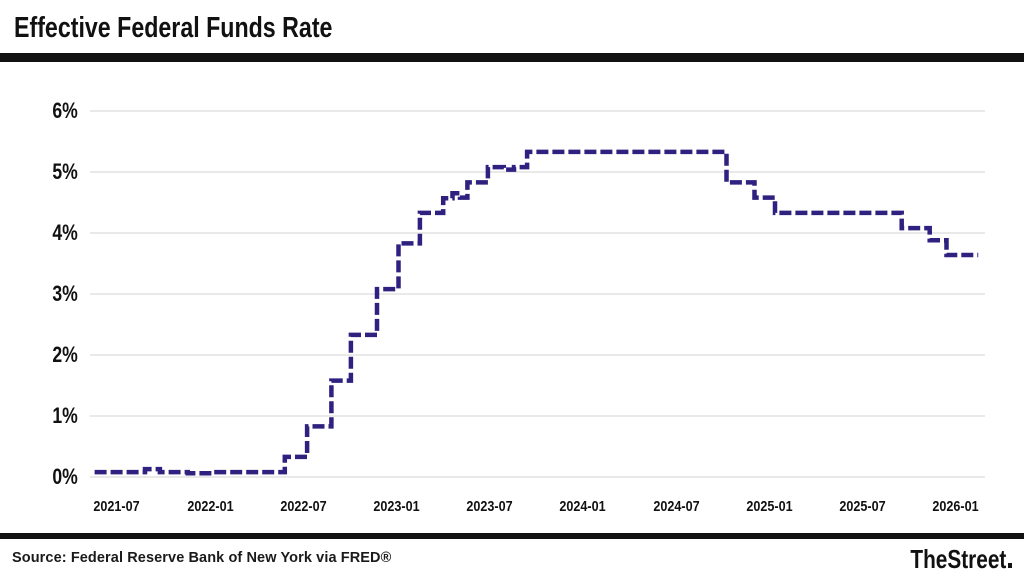  Describe the element at coordinates (65, 293) in the screenshot. I see `y-axis-tick-label: 3%` at that location.